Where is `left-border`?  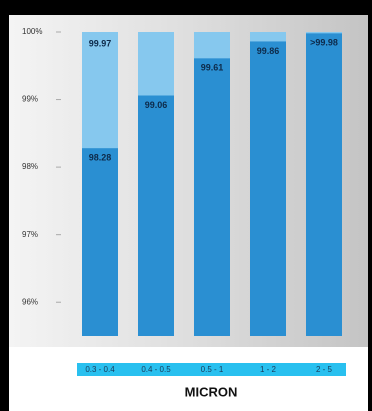 left-border is located at coordinates (4, 205).